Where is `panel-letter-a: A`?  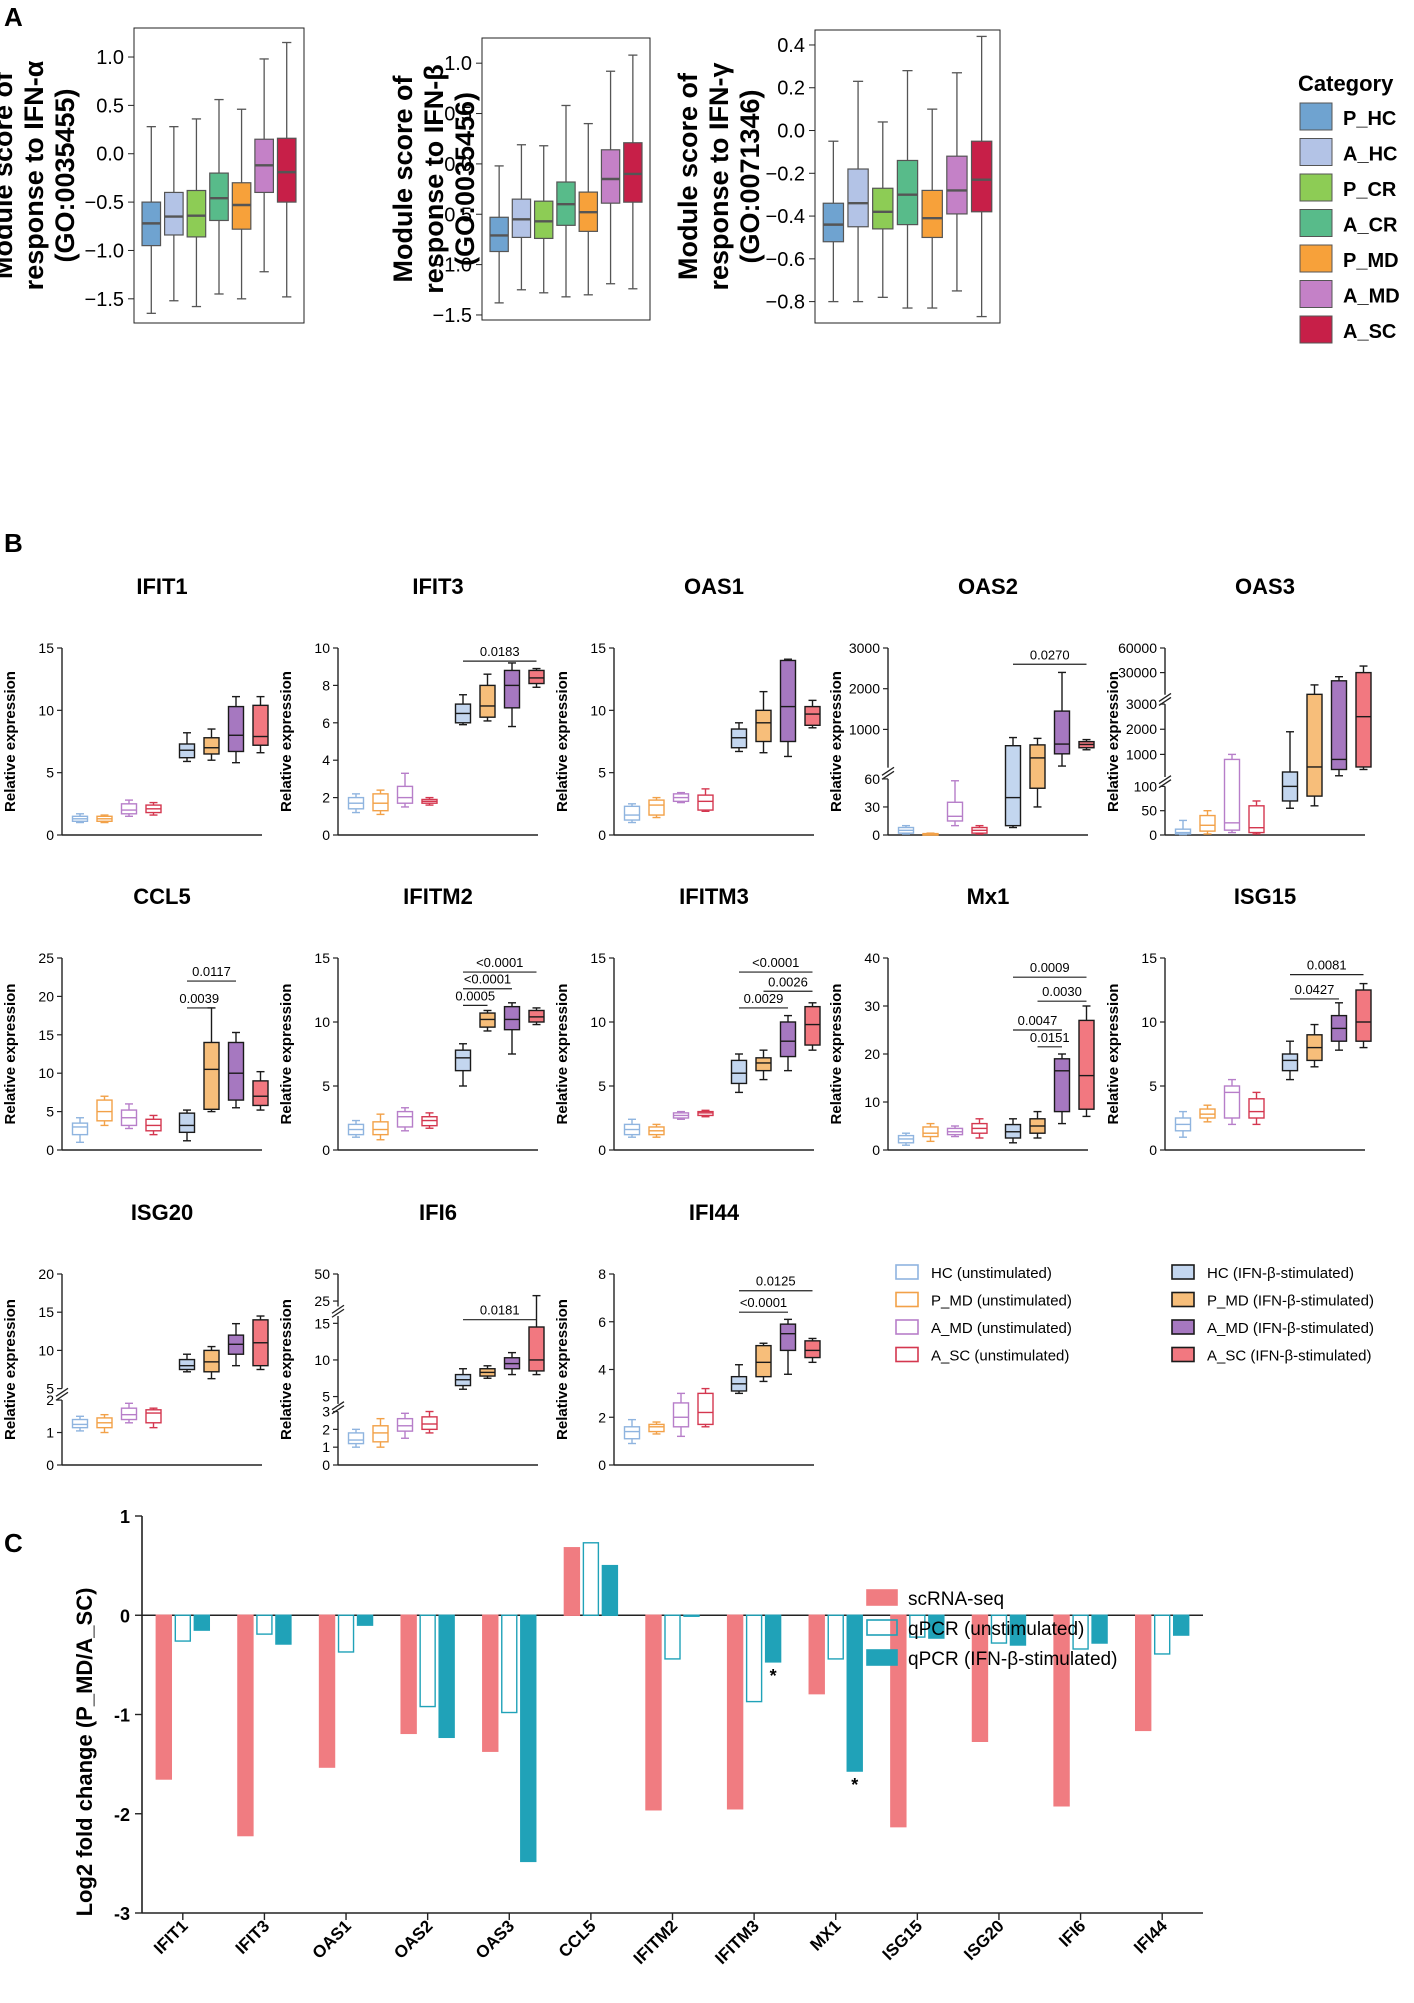
panel-letter-a: A is located at coordinates (13, 17).